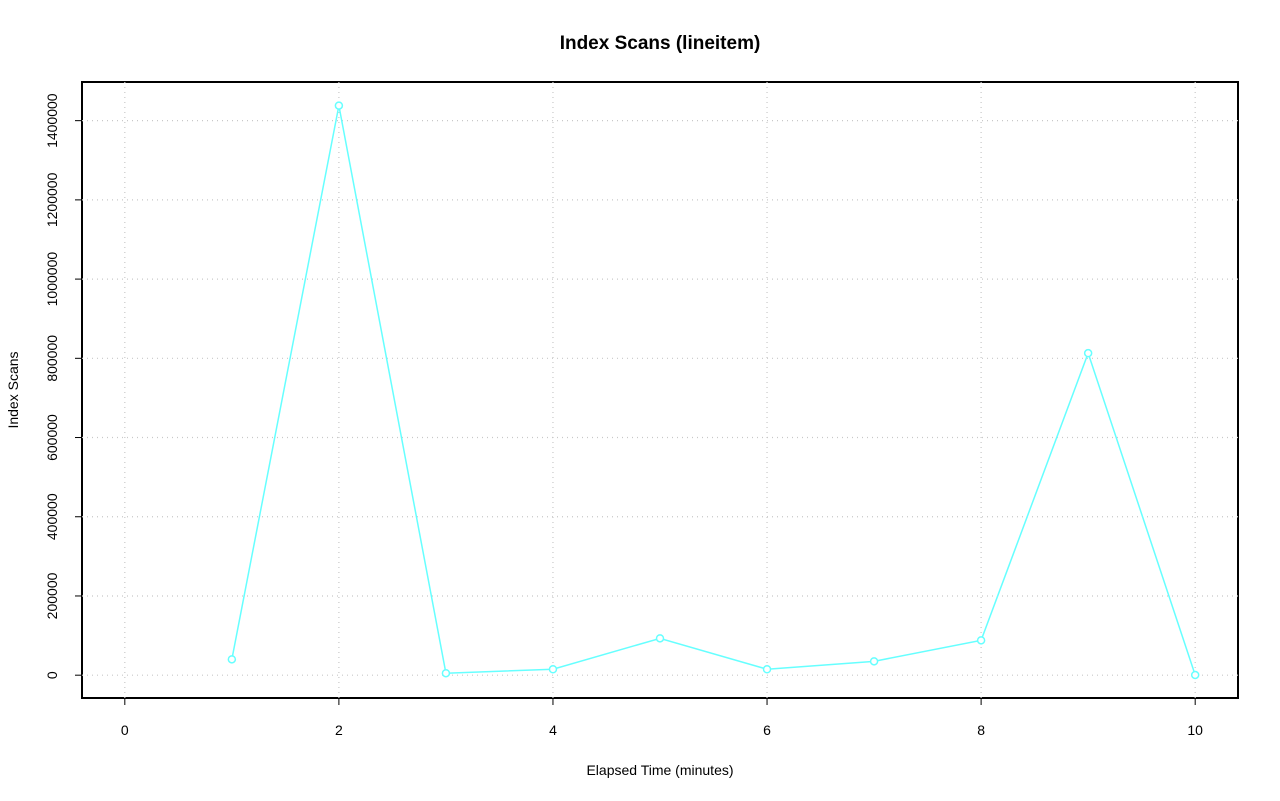  What do you see at coordinates (52, 437) in the screenshot?
I see `y-tick-label: 600000` at bounding box center [52, 437].